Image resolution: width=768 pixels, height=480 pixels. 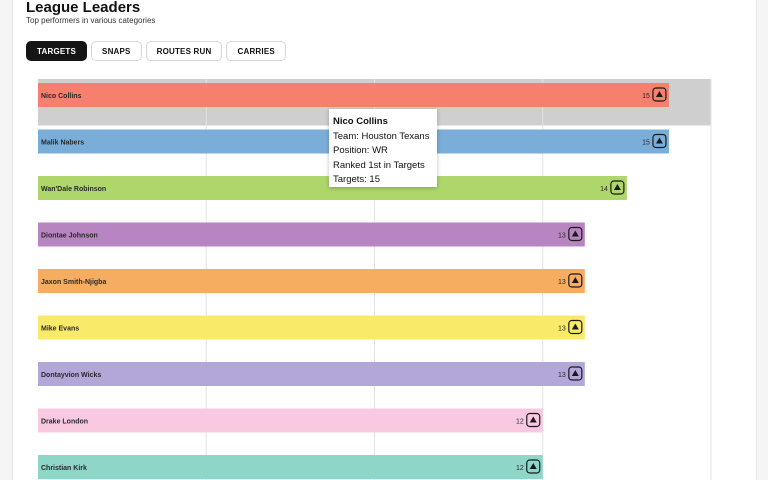 I want to click on buccaneers-logo-icon, so click(x=575, y=327).